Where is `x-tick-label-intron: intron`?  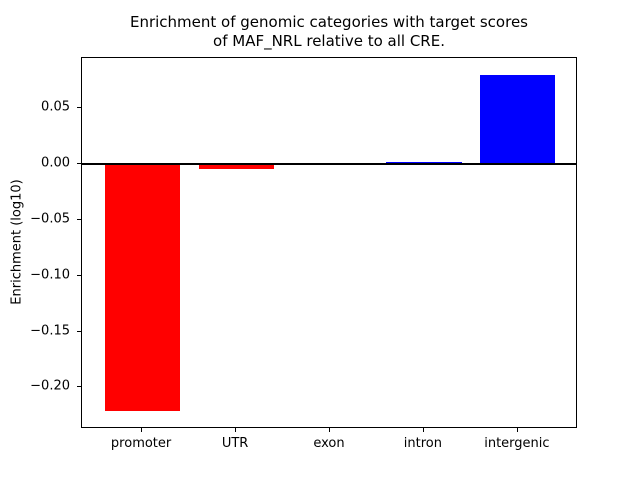 x-tick-label-intron: intron is located at coordinates (422, 443).